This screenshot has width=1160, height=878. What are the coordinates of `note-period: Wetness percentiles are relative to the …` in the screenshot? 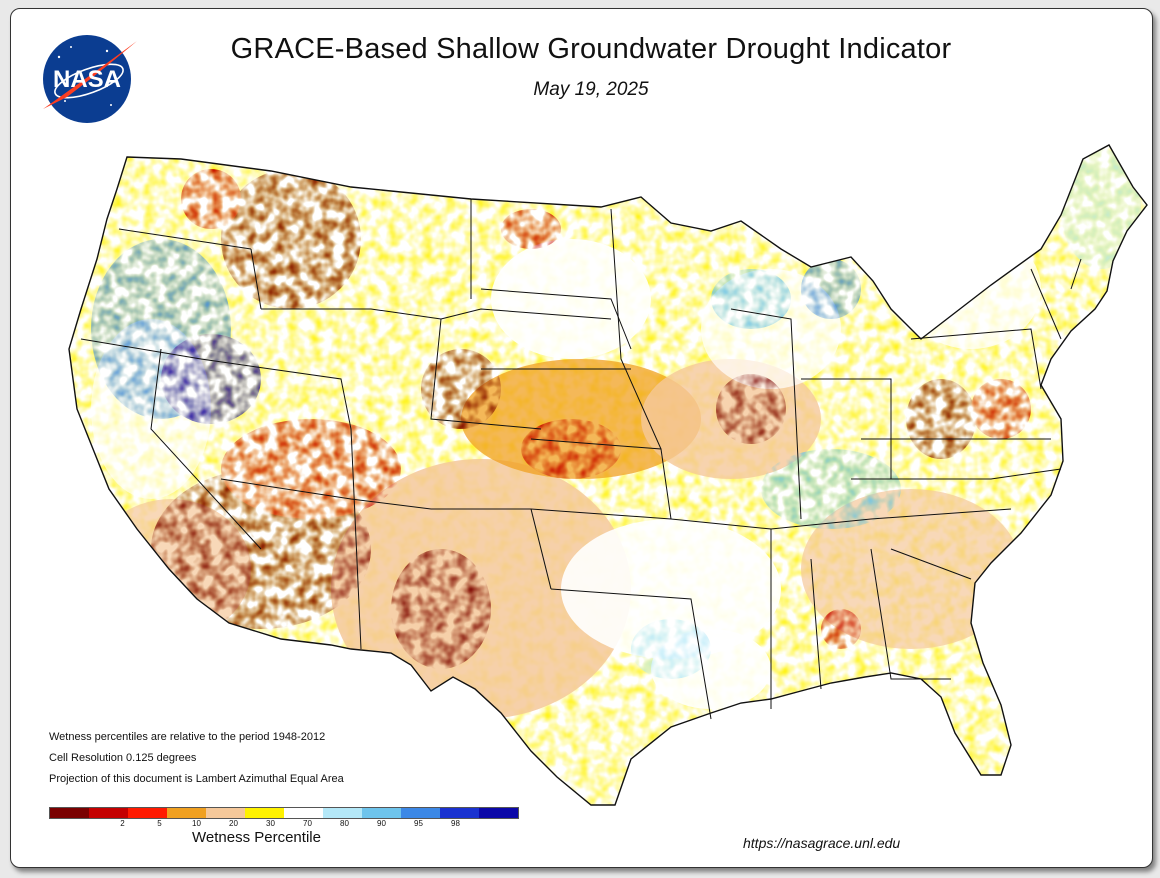 It's located at (187, 737).